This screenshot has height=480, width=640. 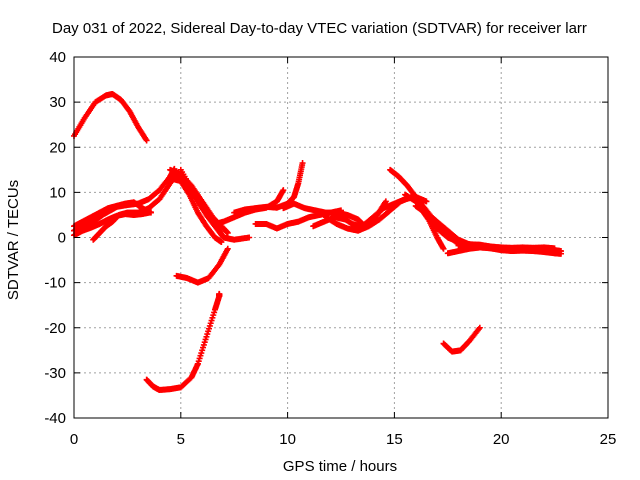 What do you see at coordinates (57, 102) in the screenshot?
I see `y-tick-label: 30` at bounding box center [57, 102].